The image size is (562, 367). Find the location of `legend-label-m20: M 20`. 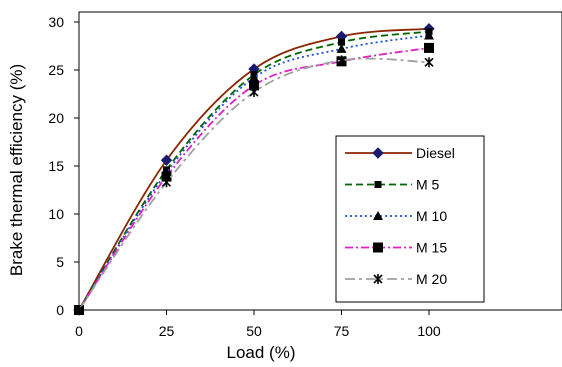

legend-label-m20: M 20 is located at coordinates (431, 279).